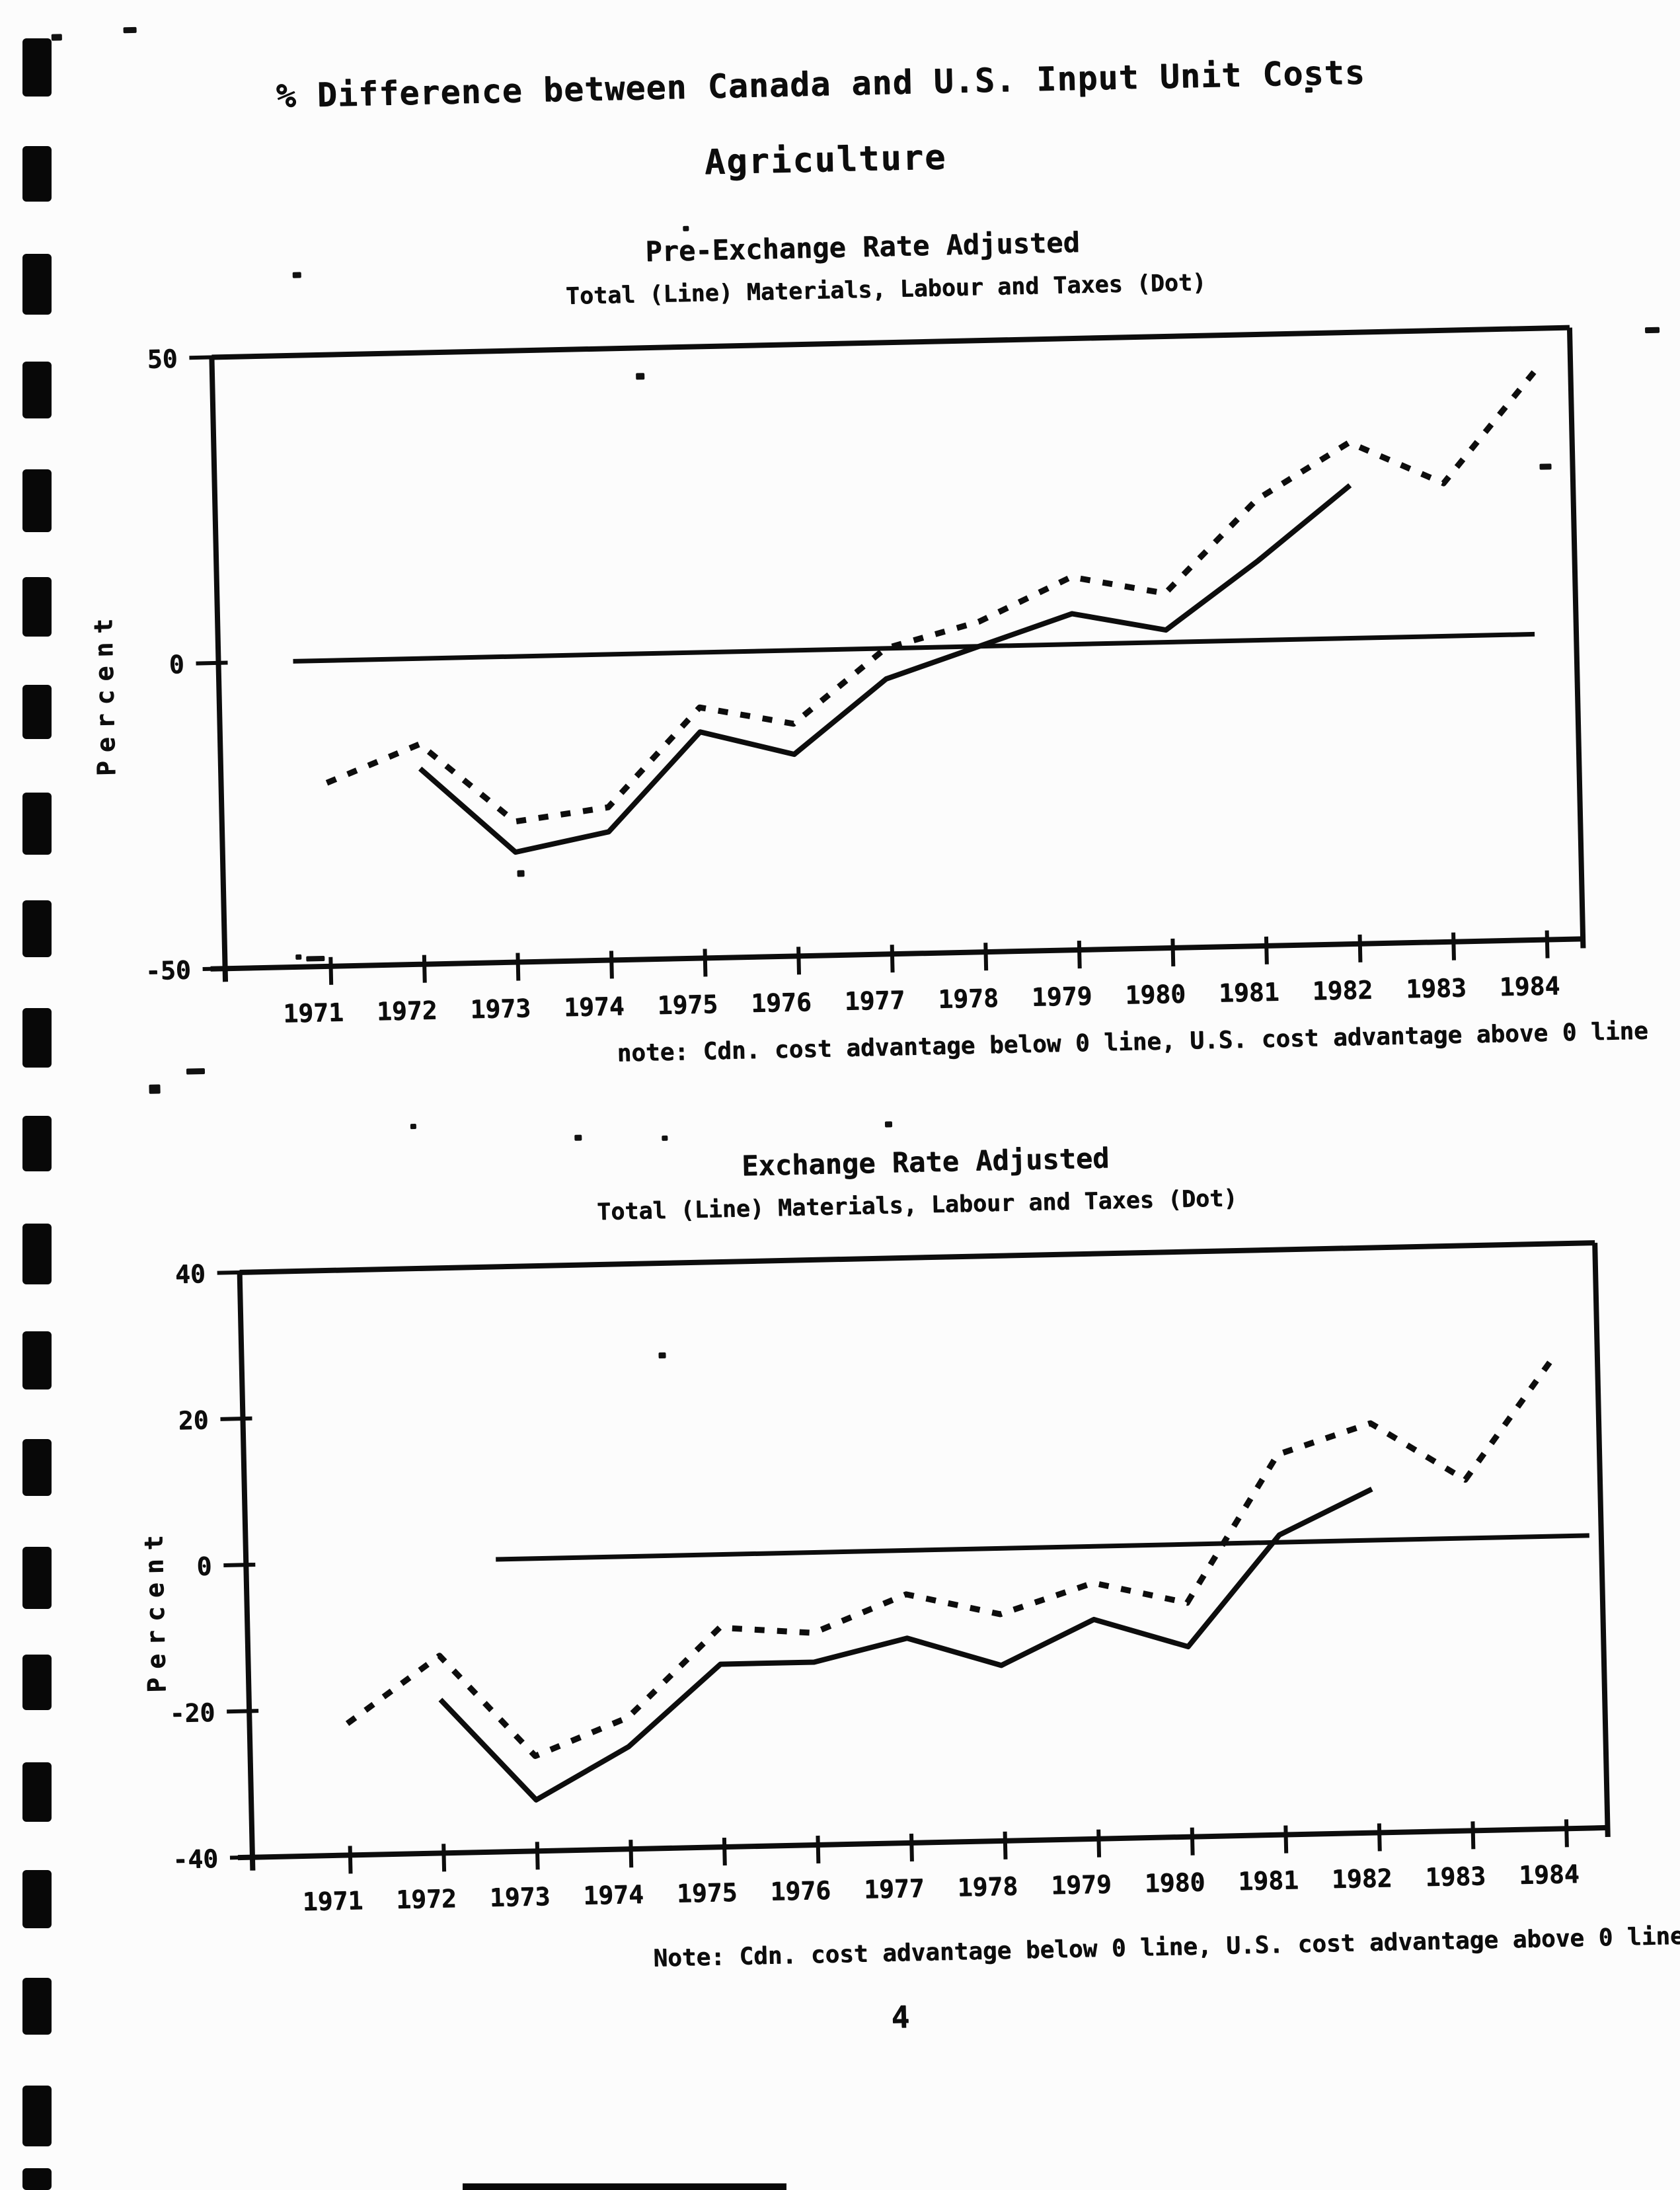  What do you see at coordinates (1455, 1876) in the screenshot?
I see `axis-tick-label: 1983` at bounding box center [1455, 1876].